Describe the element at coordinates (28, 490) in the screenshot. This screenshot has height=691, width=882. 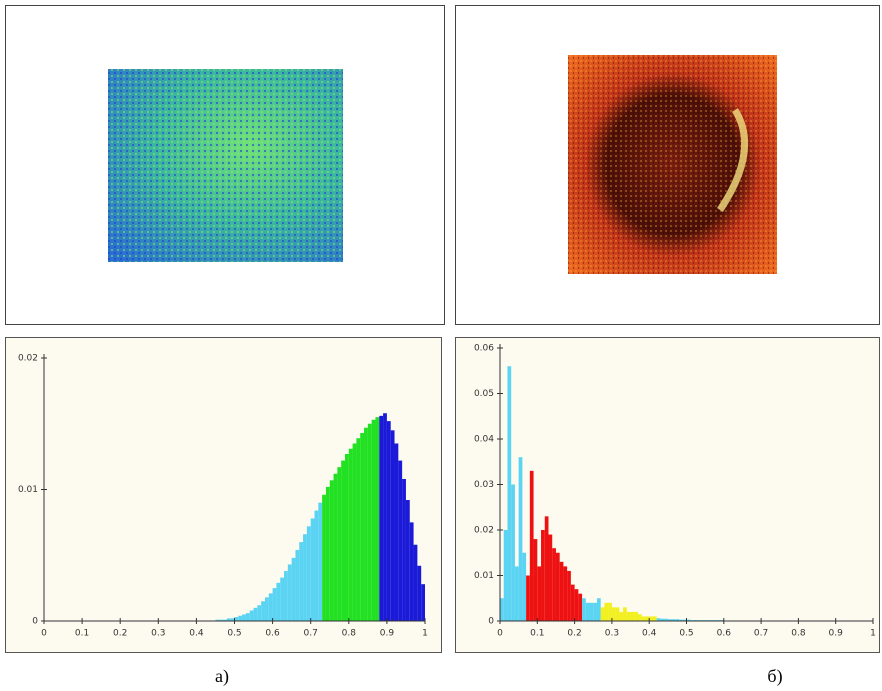
I see `y-tick-label: 0.01` at that location.